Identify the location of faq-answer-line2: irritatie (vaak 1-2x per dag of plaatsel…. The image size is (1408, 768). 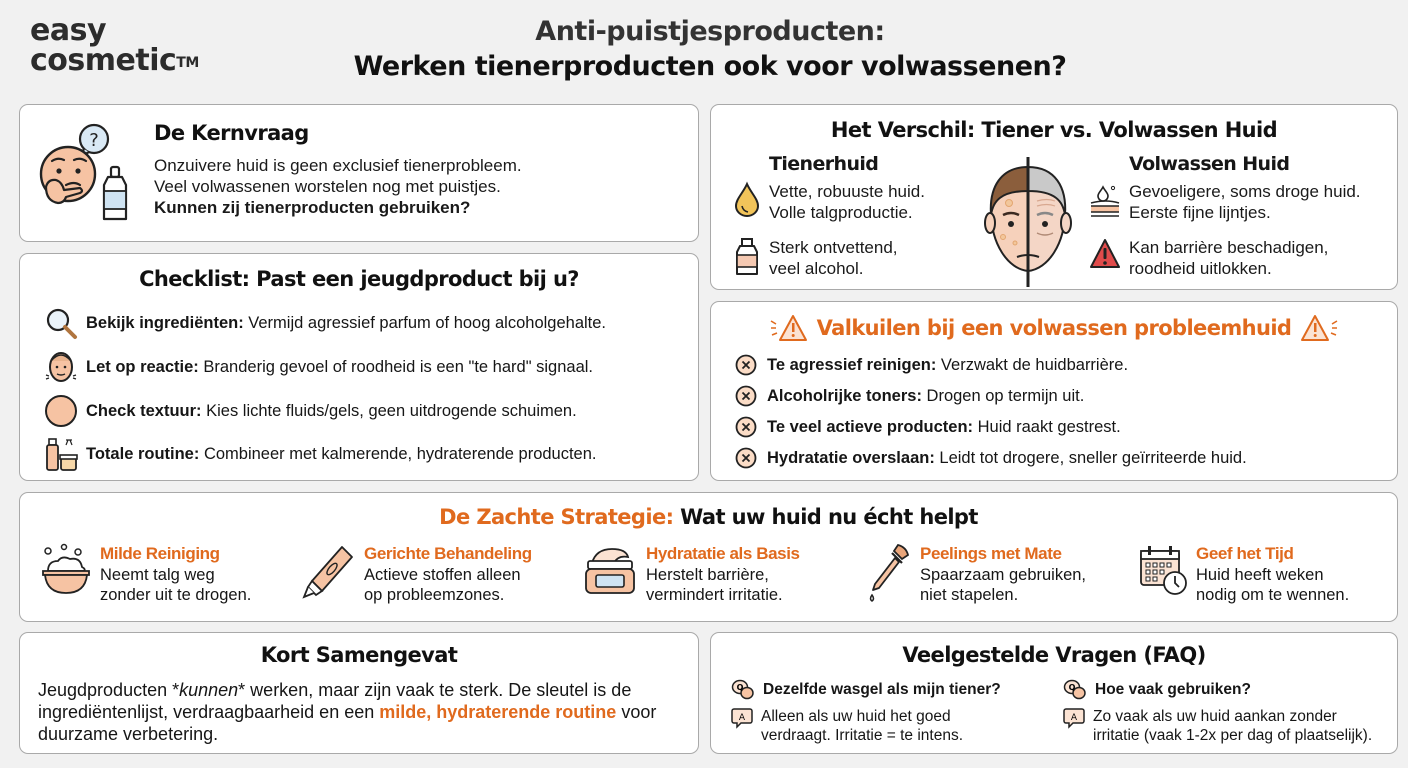
(1233, 735).